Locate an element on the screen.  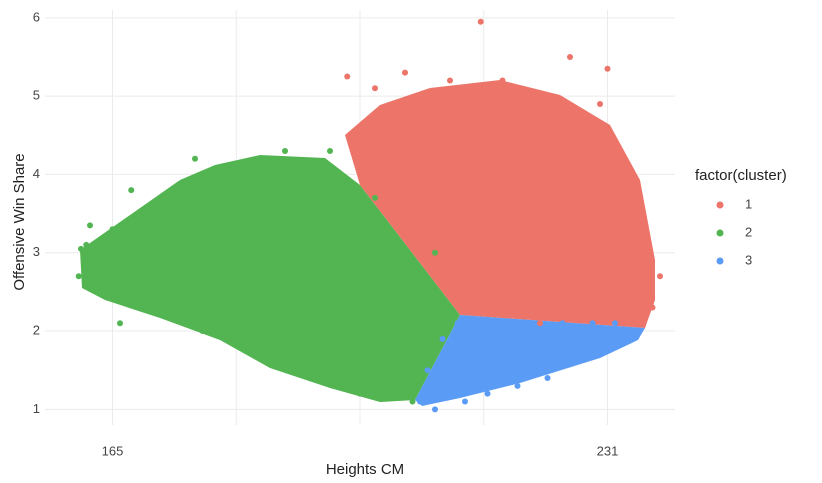
y-tick-label: 5 is located at coordinates (36, 95).